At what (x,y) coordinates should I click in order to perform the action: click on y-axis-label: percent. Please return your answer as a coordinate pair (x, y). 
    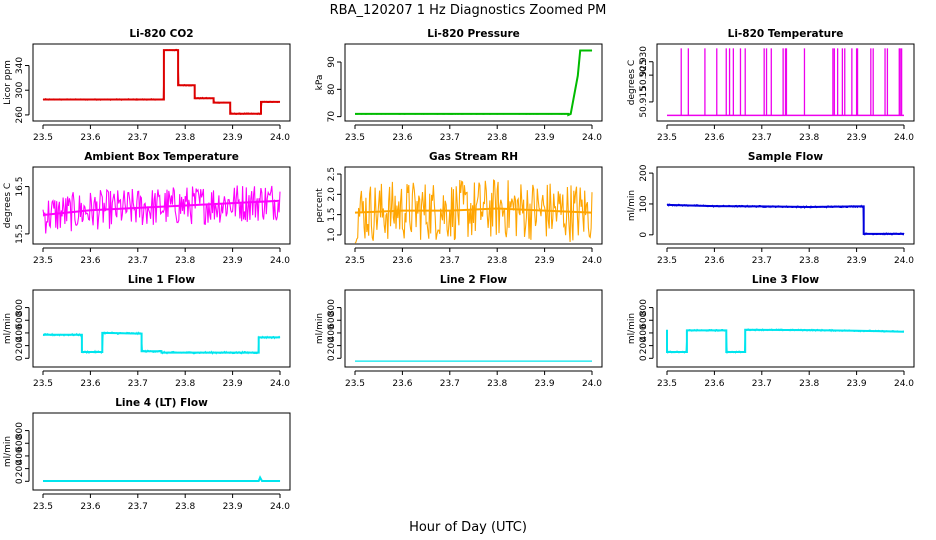
    Looking at the image, I should click on (320, 205).